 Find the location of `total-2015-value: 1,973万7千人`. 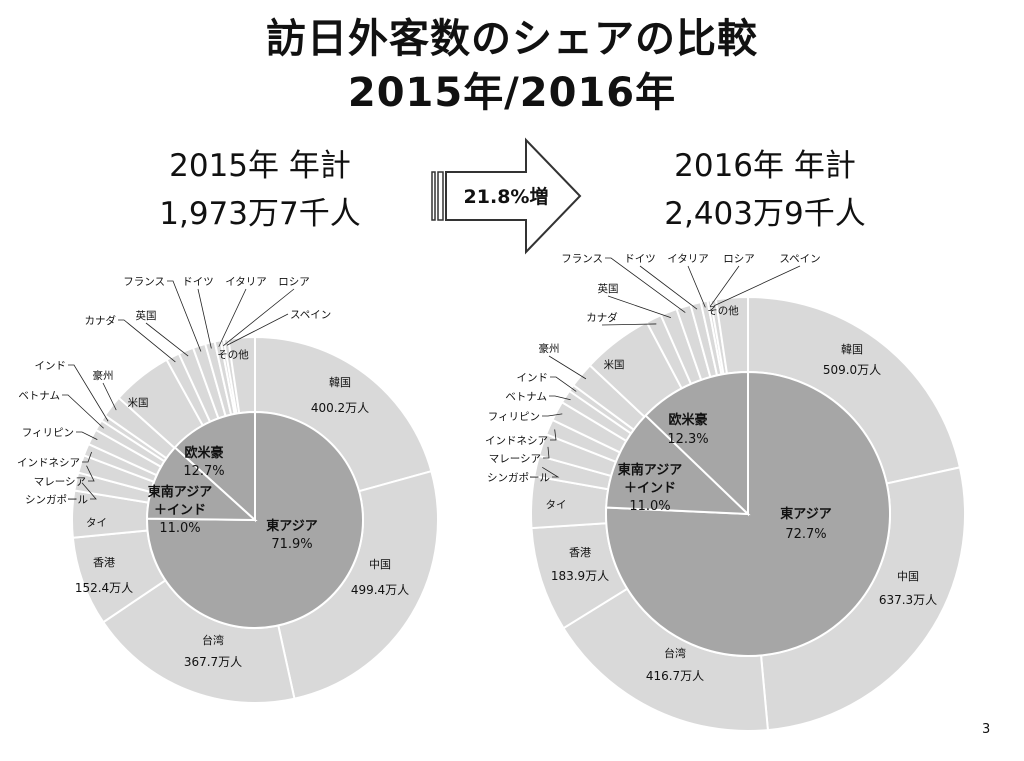

total-2015-value: 1,973万7千人 is located at coordinates (260, 214).